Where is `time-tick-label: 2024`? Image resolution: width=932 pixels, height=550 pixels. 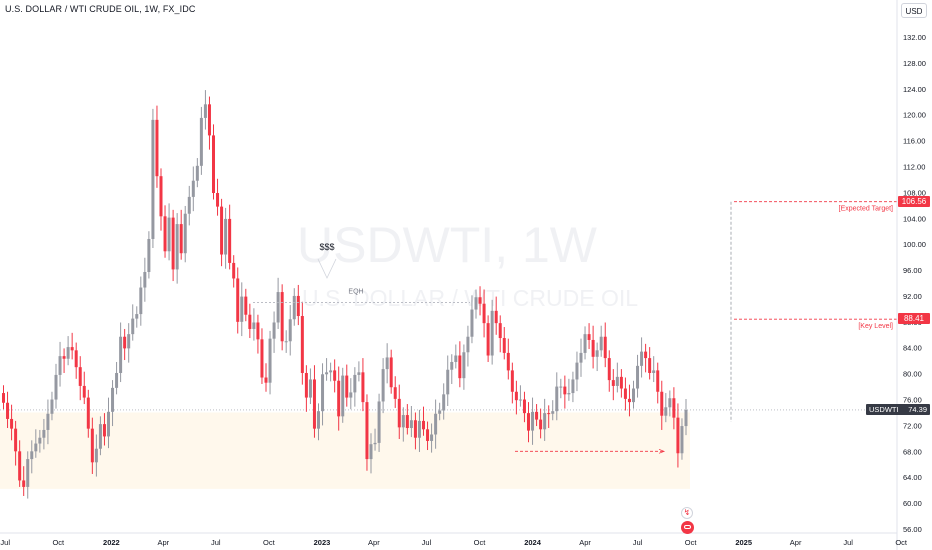 time-tick-label: 2024 is located at coordinates (533, 542).